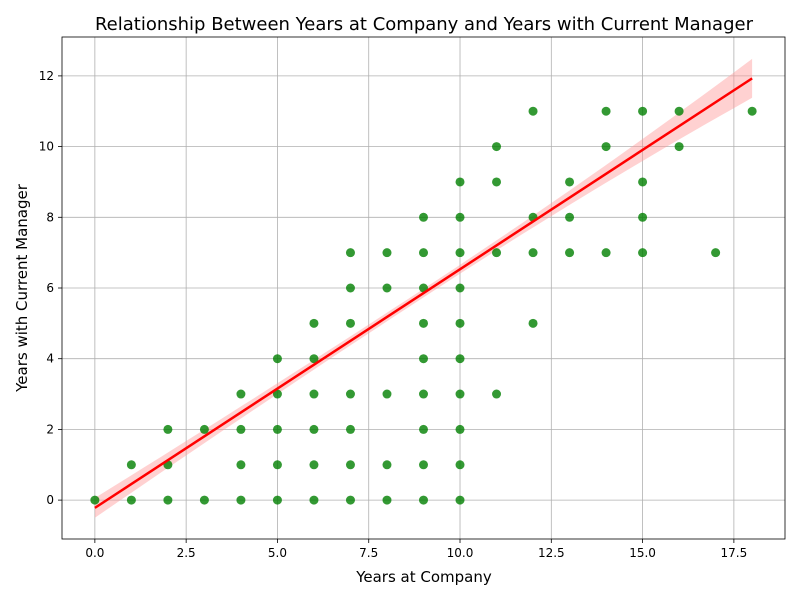  I want to click on y-tick-label: 10, so click(46, 147).